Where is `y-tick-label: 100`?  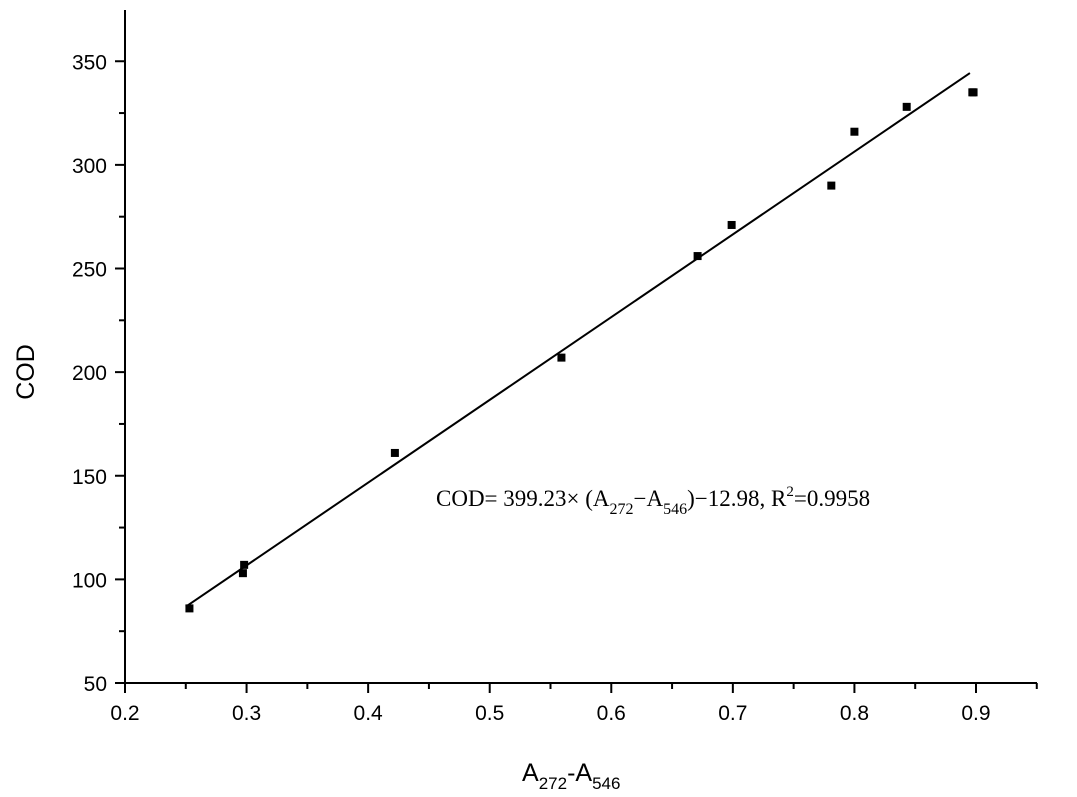
y-tick-label: 100 is located at coordinates (89, 580).